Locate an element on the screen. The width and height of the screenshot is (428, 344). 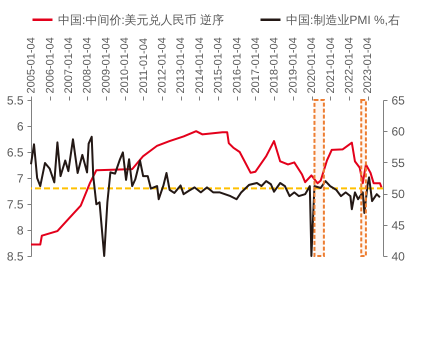
x-tick-label: 2009-01-04 is located at coordinates (106, 65).